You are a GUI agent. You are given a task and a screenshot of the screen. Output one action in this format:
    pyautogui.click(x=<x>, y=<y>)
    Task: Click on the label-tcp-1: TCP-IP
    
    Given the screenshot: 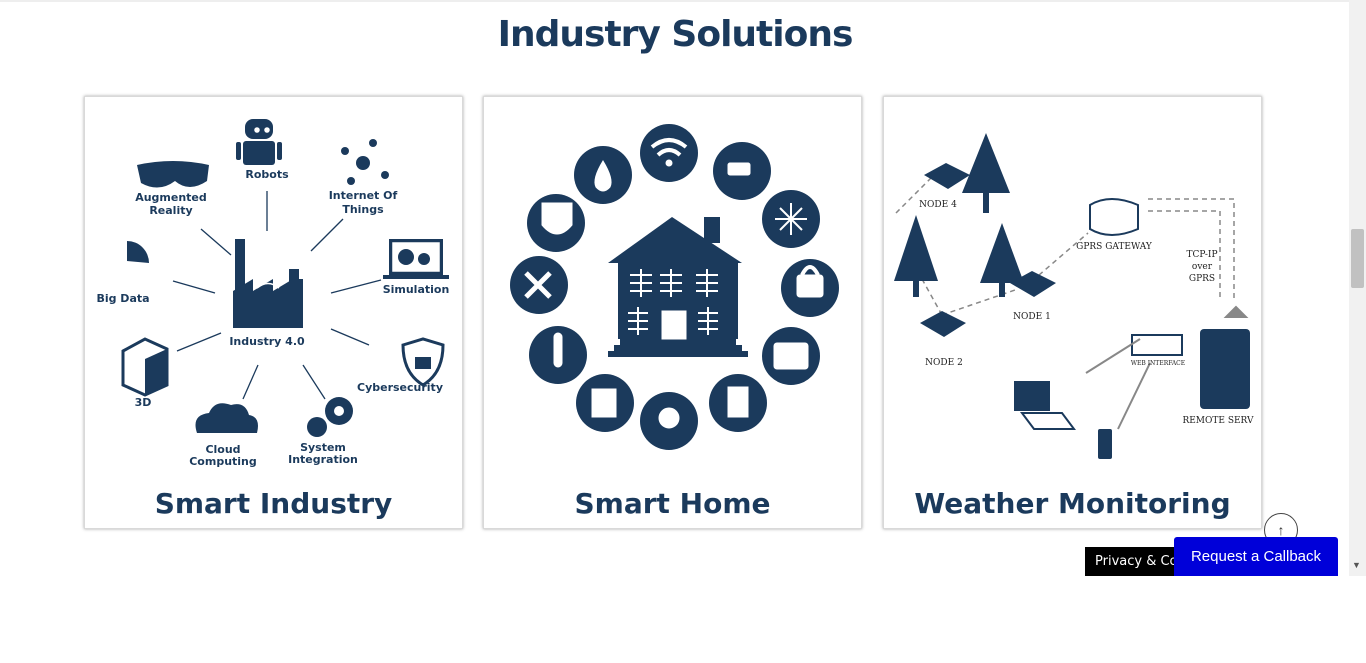 What is the action you would take?
    pyautogui.click(x=1201, y=255)
    